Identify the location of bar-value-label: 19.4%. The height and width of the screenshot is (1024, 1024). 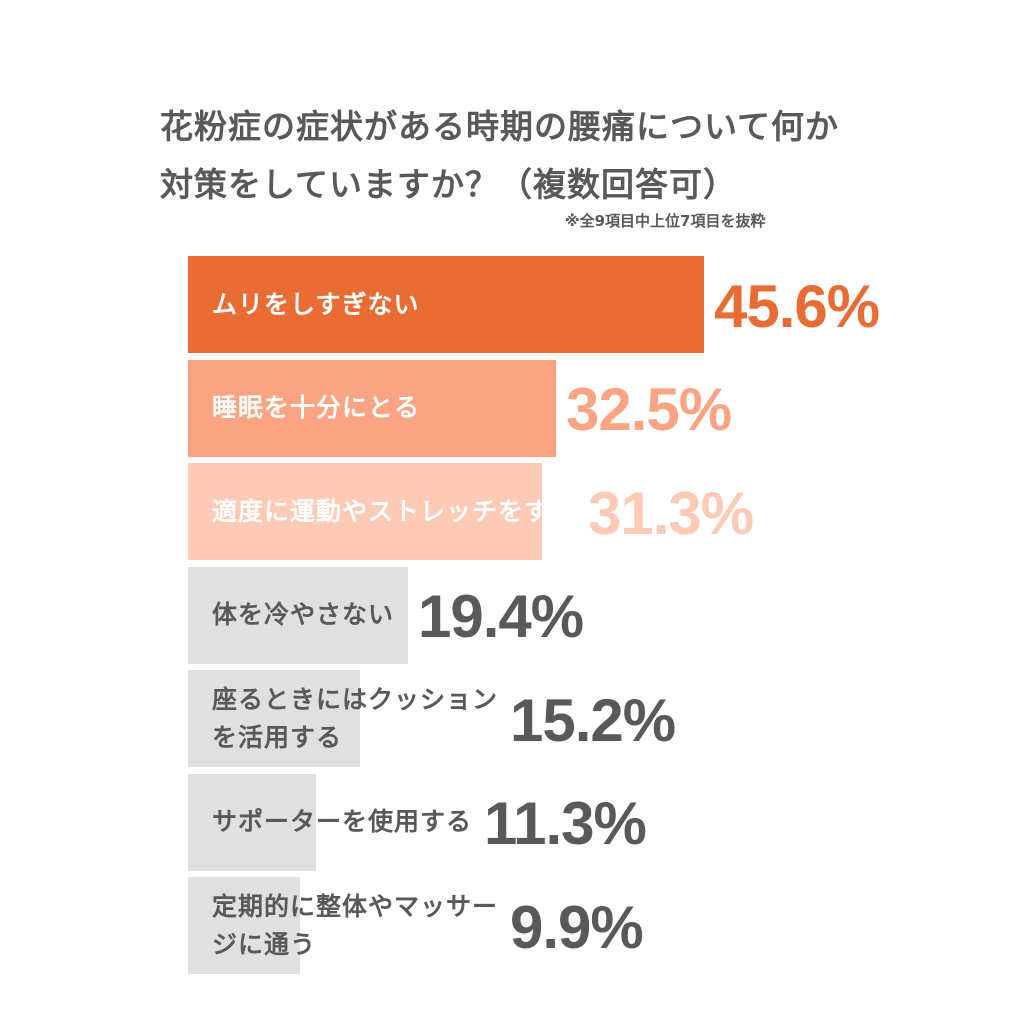
(501, 616).